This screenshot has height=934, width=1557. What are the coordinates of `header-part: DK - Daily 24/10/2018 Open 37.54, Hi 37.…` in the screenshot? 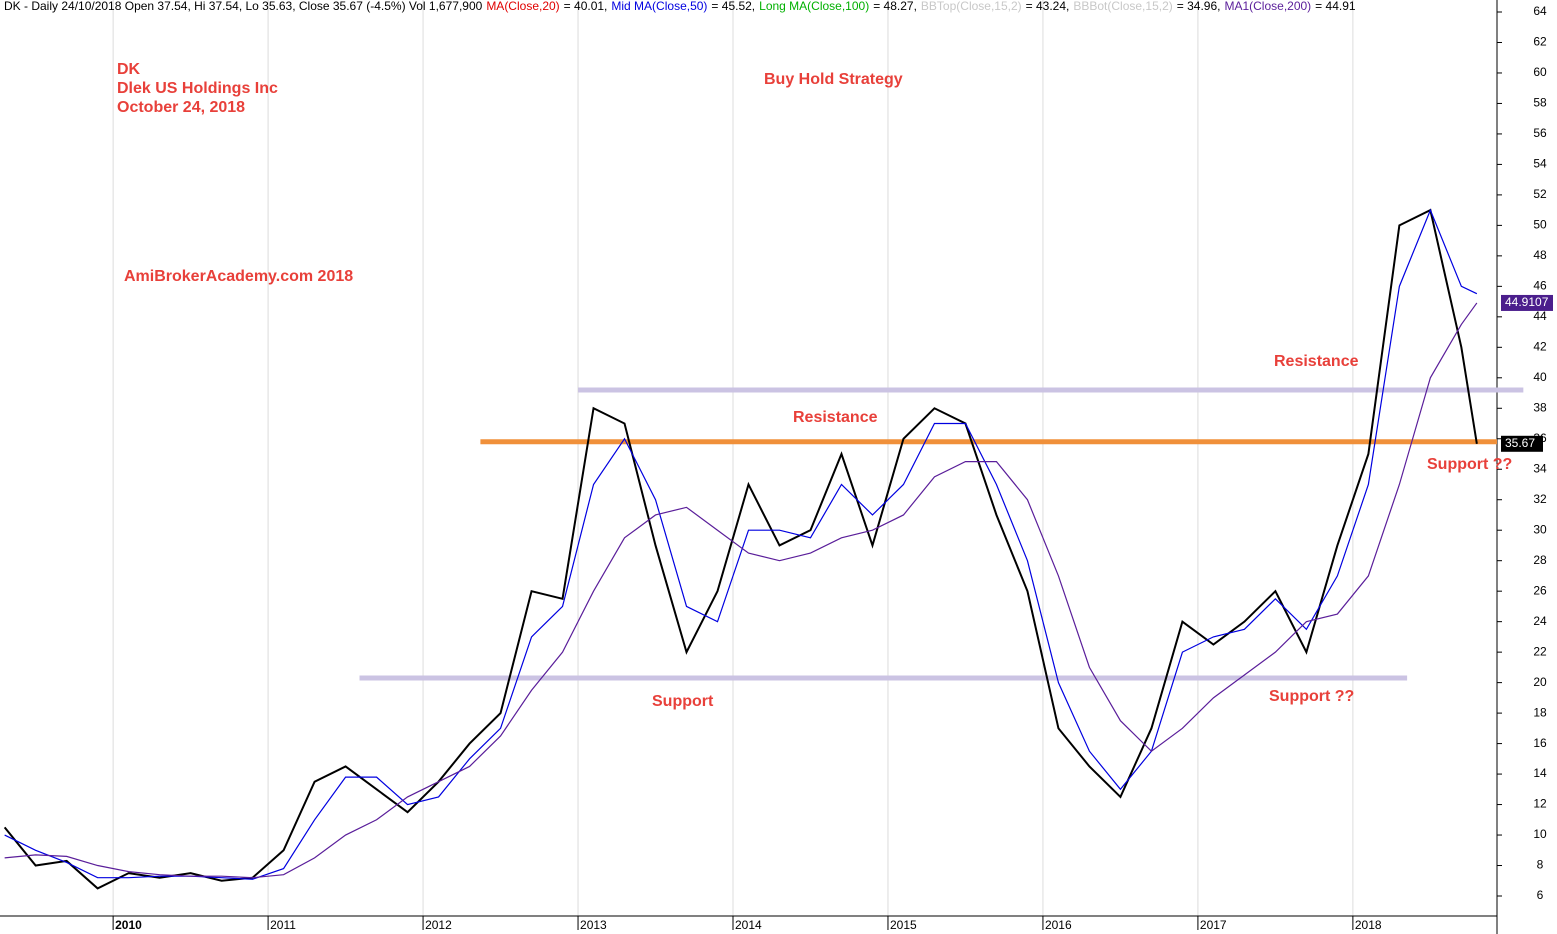 It's located at (243, 6).